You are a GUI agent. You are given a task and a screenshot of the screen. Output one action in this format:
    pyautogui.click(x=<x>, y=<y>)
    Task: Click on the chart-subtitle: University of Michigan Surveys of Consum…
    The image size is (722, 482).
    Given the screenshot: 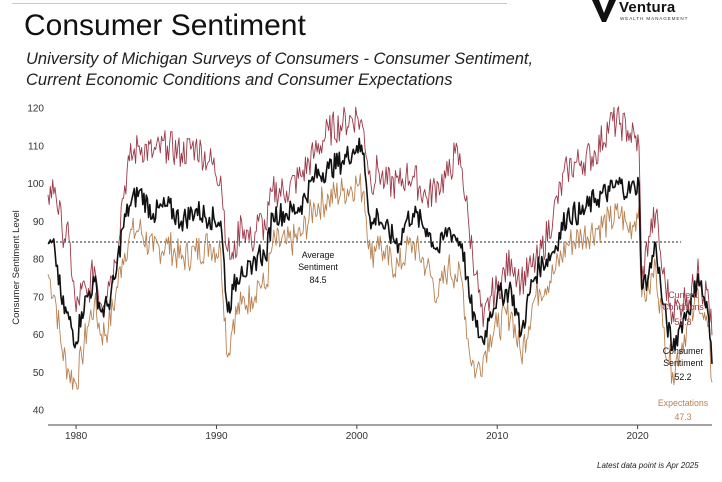 What is the action you would take?
    pyautogui.click(x=306, y=70)
    